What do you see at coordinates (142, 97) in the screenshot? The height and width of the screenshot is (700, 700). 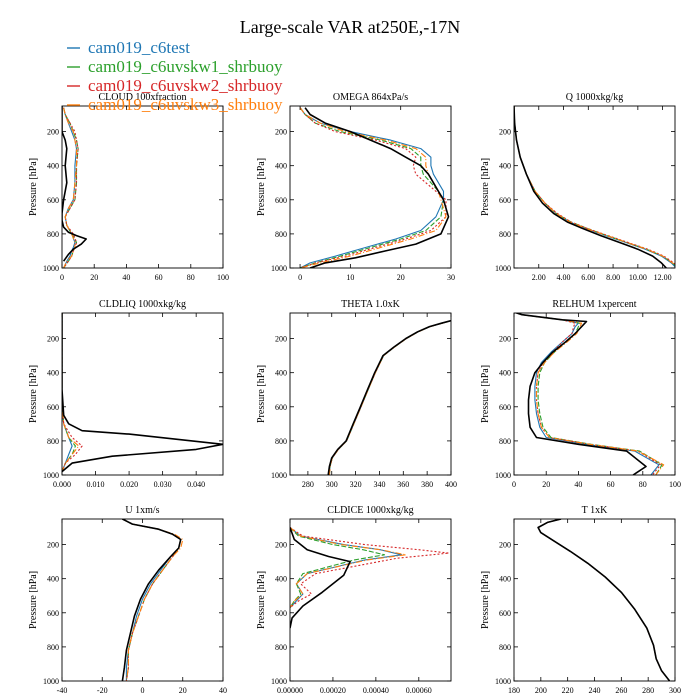 I see `panel-title: CLOUD 100xfraction` at bounding box center [142, 97].